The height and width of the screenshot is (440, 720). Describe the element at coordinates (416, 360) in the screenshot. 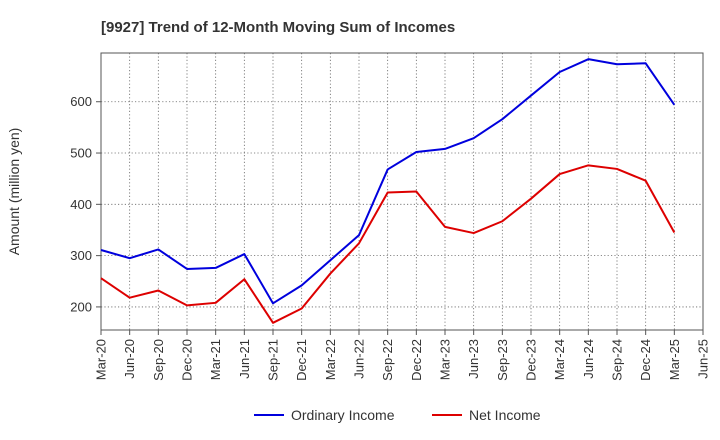

I see `x-tick-label: Dec-22` at that location.